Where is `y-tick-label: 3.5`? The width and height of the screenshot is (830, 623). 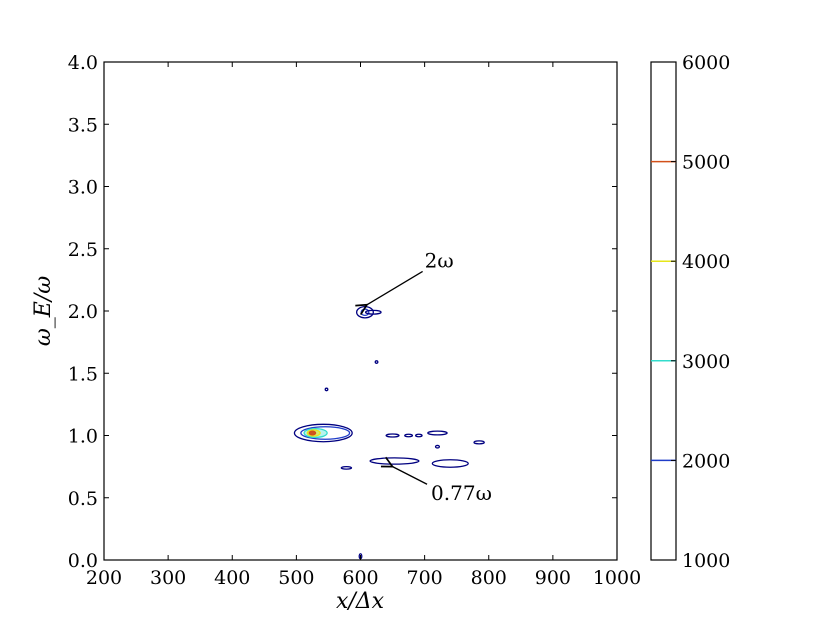
y-tick-label: 3.5 is located at coordinates (83, 125).